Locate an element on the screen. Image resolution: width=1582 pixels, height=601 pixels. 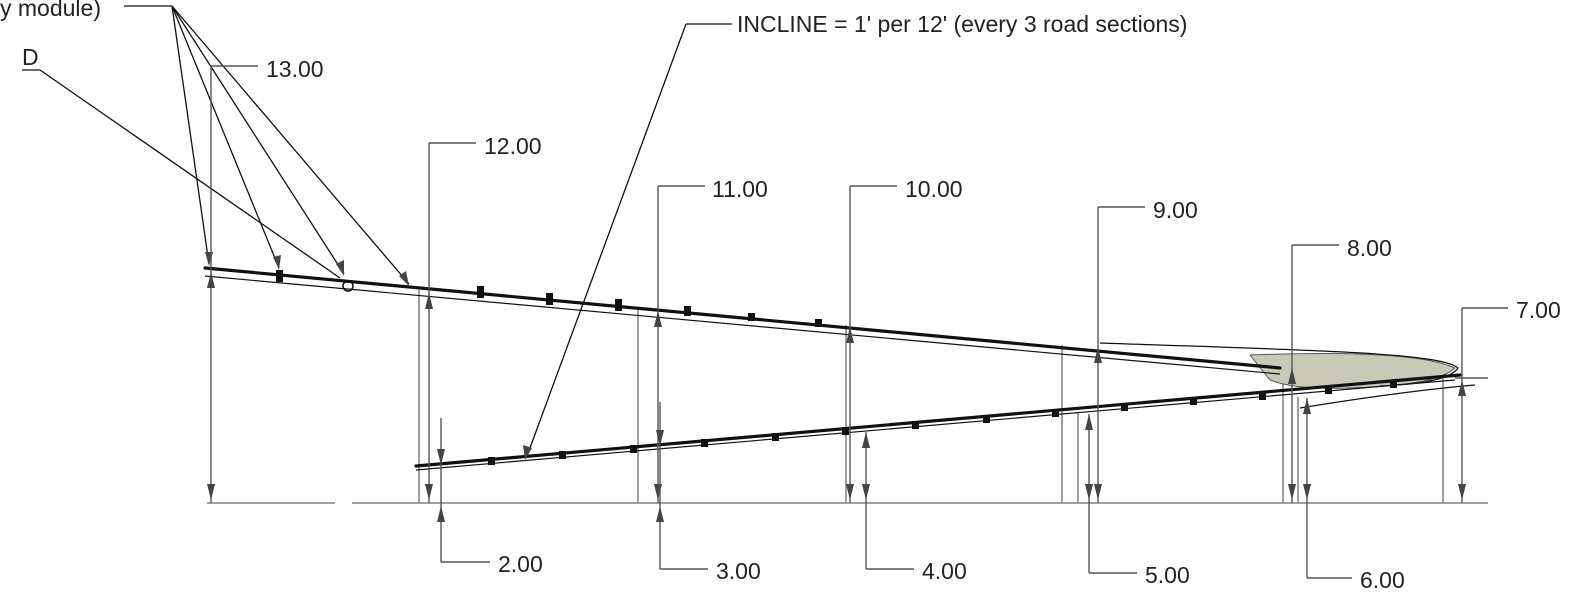
elevation-label: 13.00 is located at coordinates (295, 69).